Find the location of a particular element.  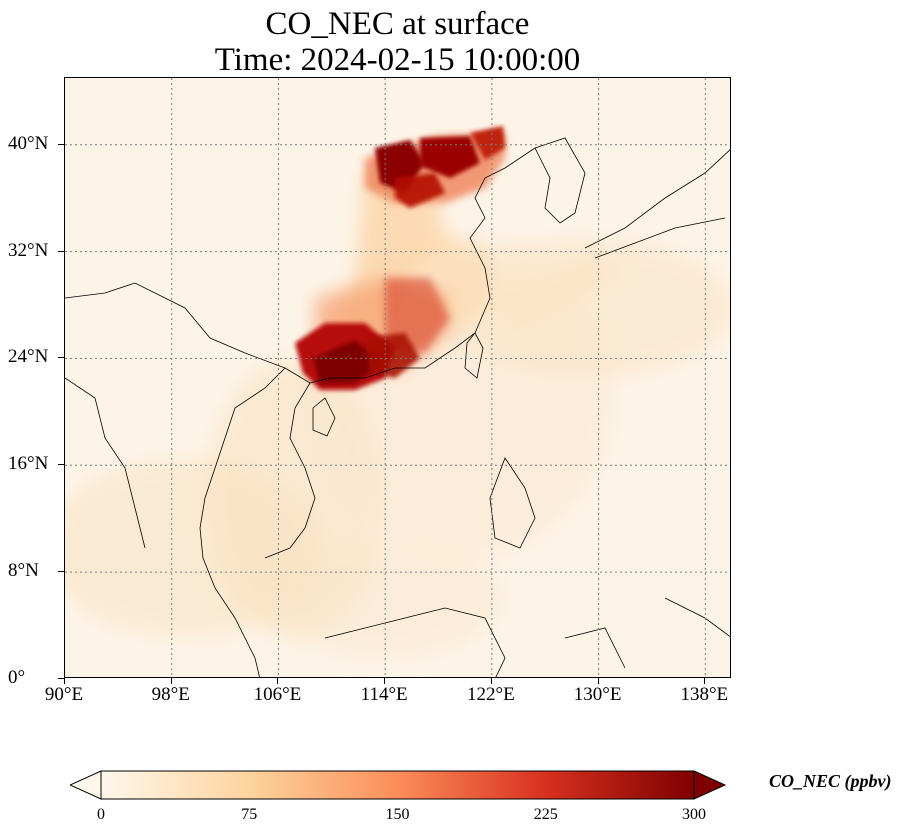

colorbar-over-arrow is located at coordinates (710, 785).